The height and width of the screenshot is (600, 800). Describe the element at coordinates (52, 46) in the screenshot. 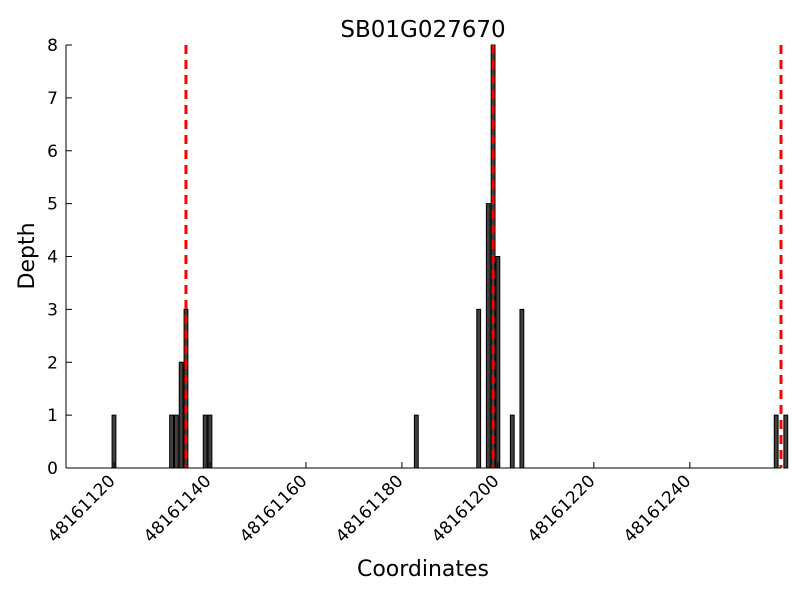

I see `y-tick-label-8: 8` at that location.